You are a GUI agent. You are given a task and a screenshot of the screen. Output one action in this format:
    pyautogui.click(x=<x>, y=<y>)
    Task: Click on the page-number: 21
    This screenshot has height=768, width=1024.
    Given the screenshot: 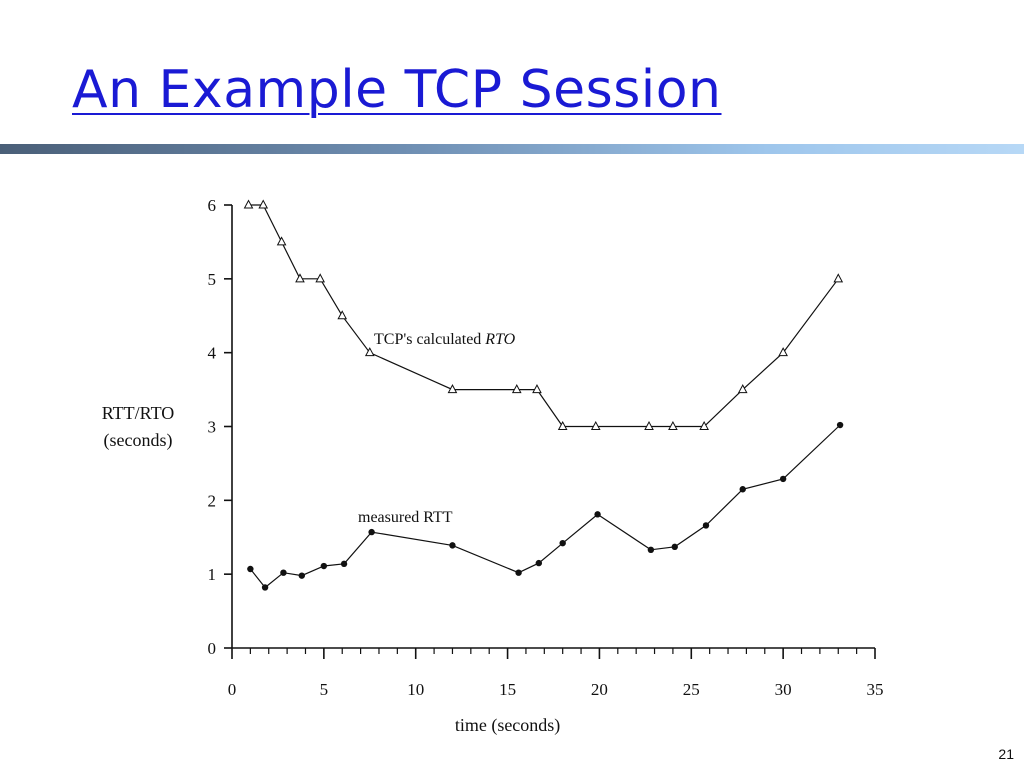 What is the action you would take?
    pyautogui.click(x=1006, y=754)
    